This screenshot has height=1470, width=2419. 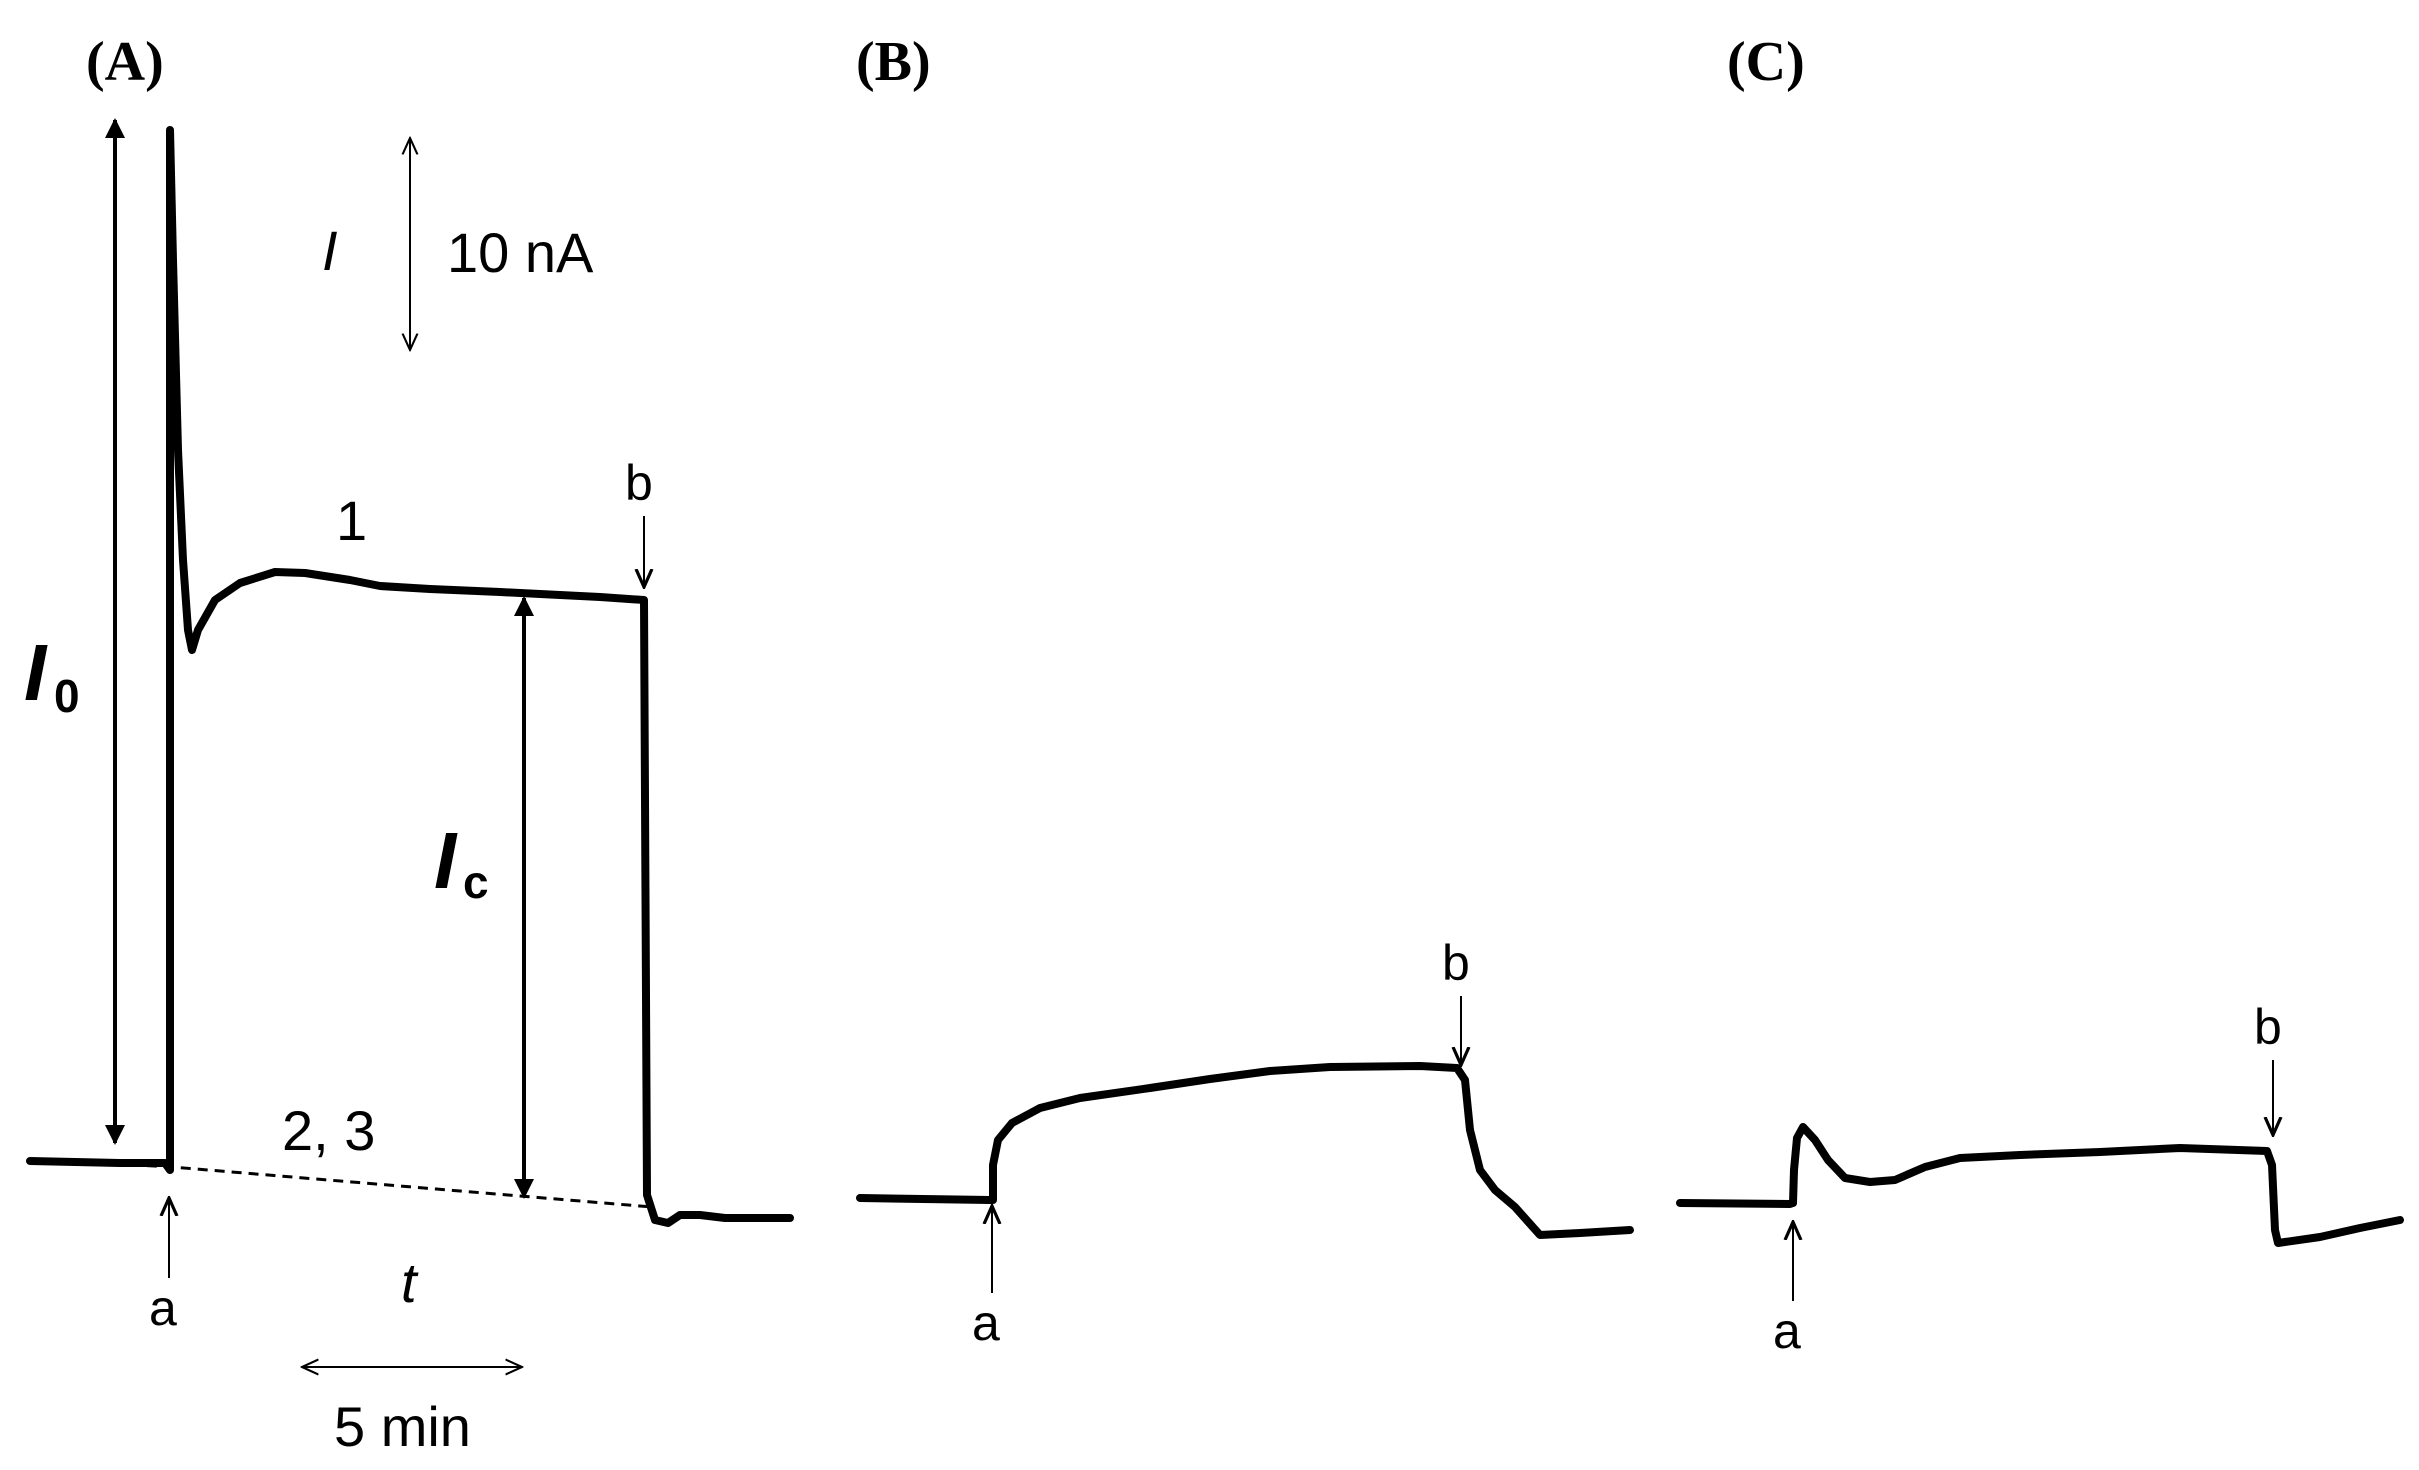 What do you see at coordinates (328, 1130) in the screenshot?
I see `series-label-2-3: 2, 3` at bounding box center [328, 1130].